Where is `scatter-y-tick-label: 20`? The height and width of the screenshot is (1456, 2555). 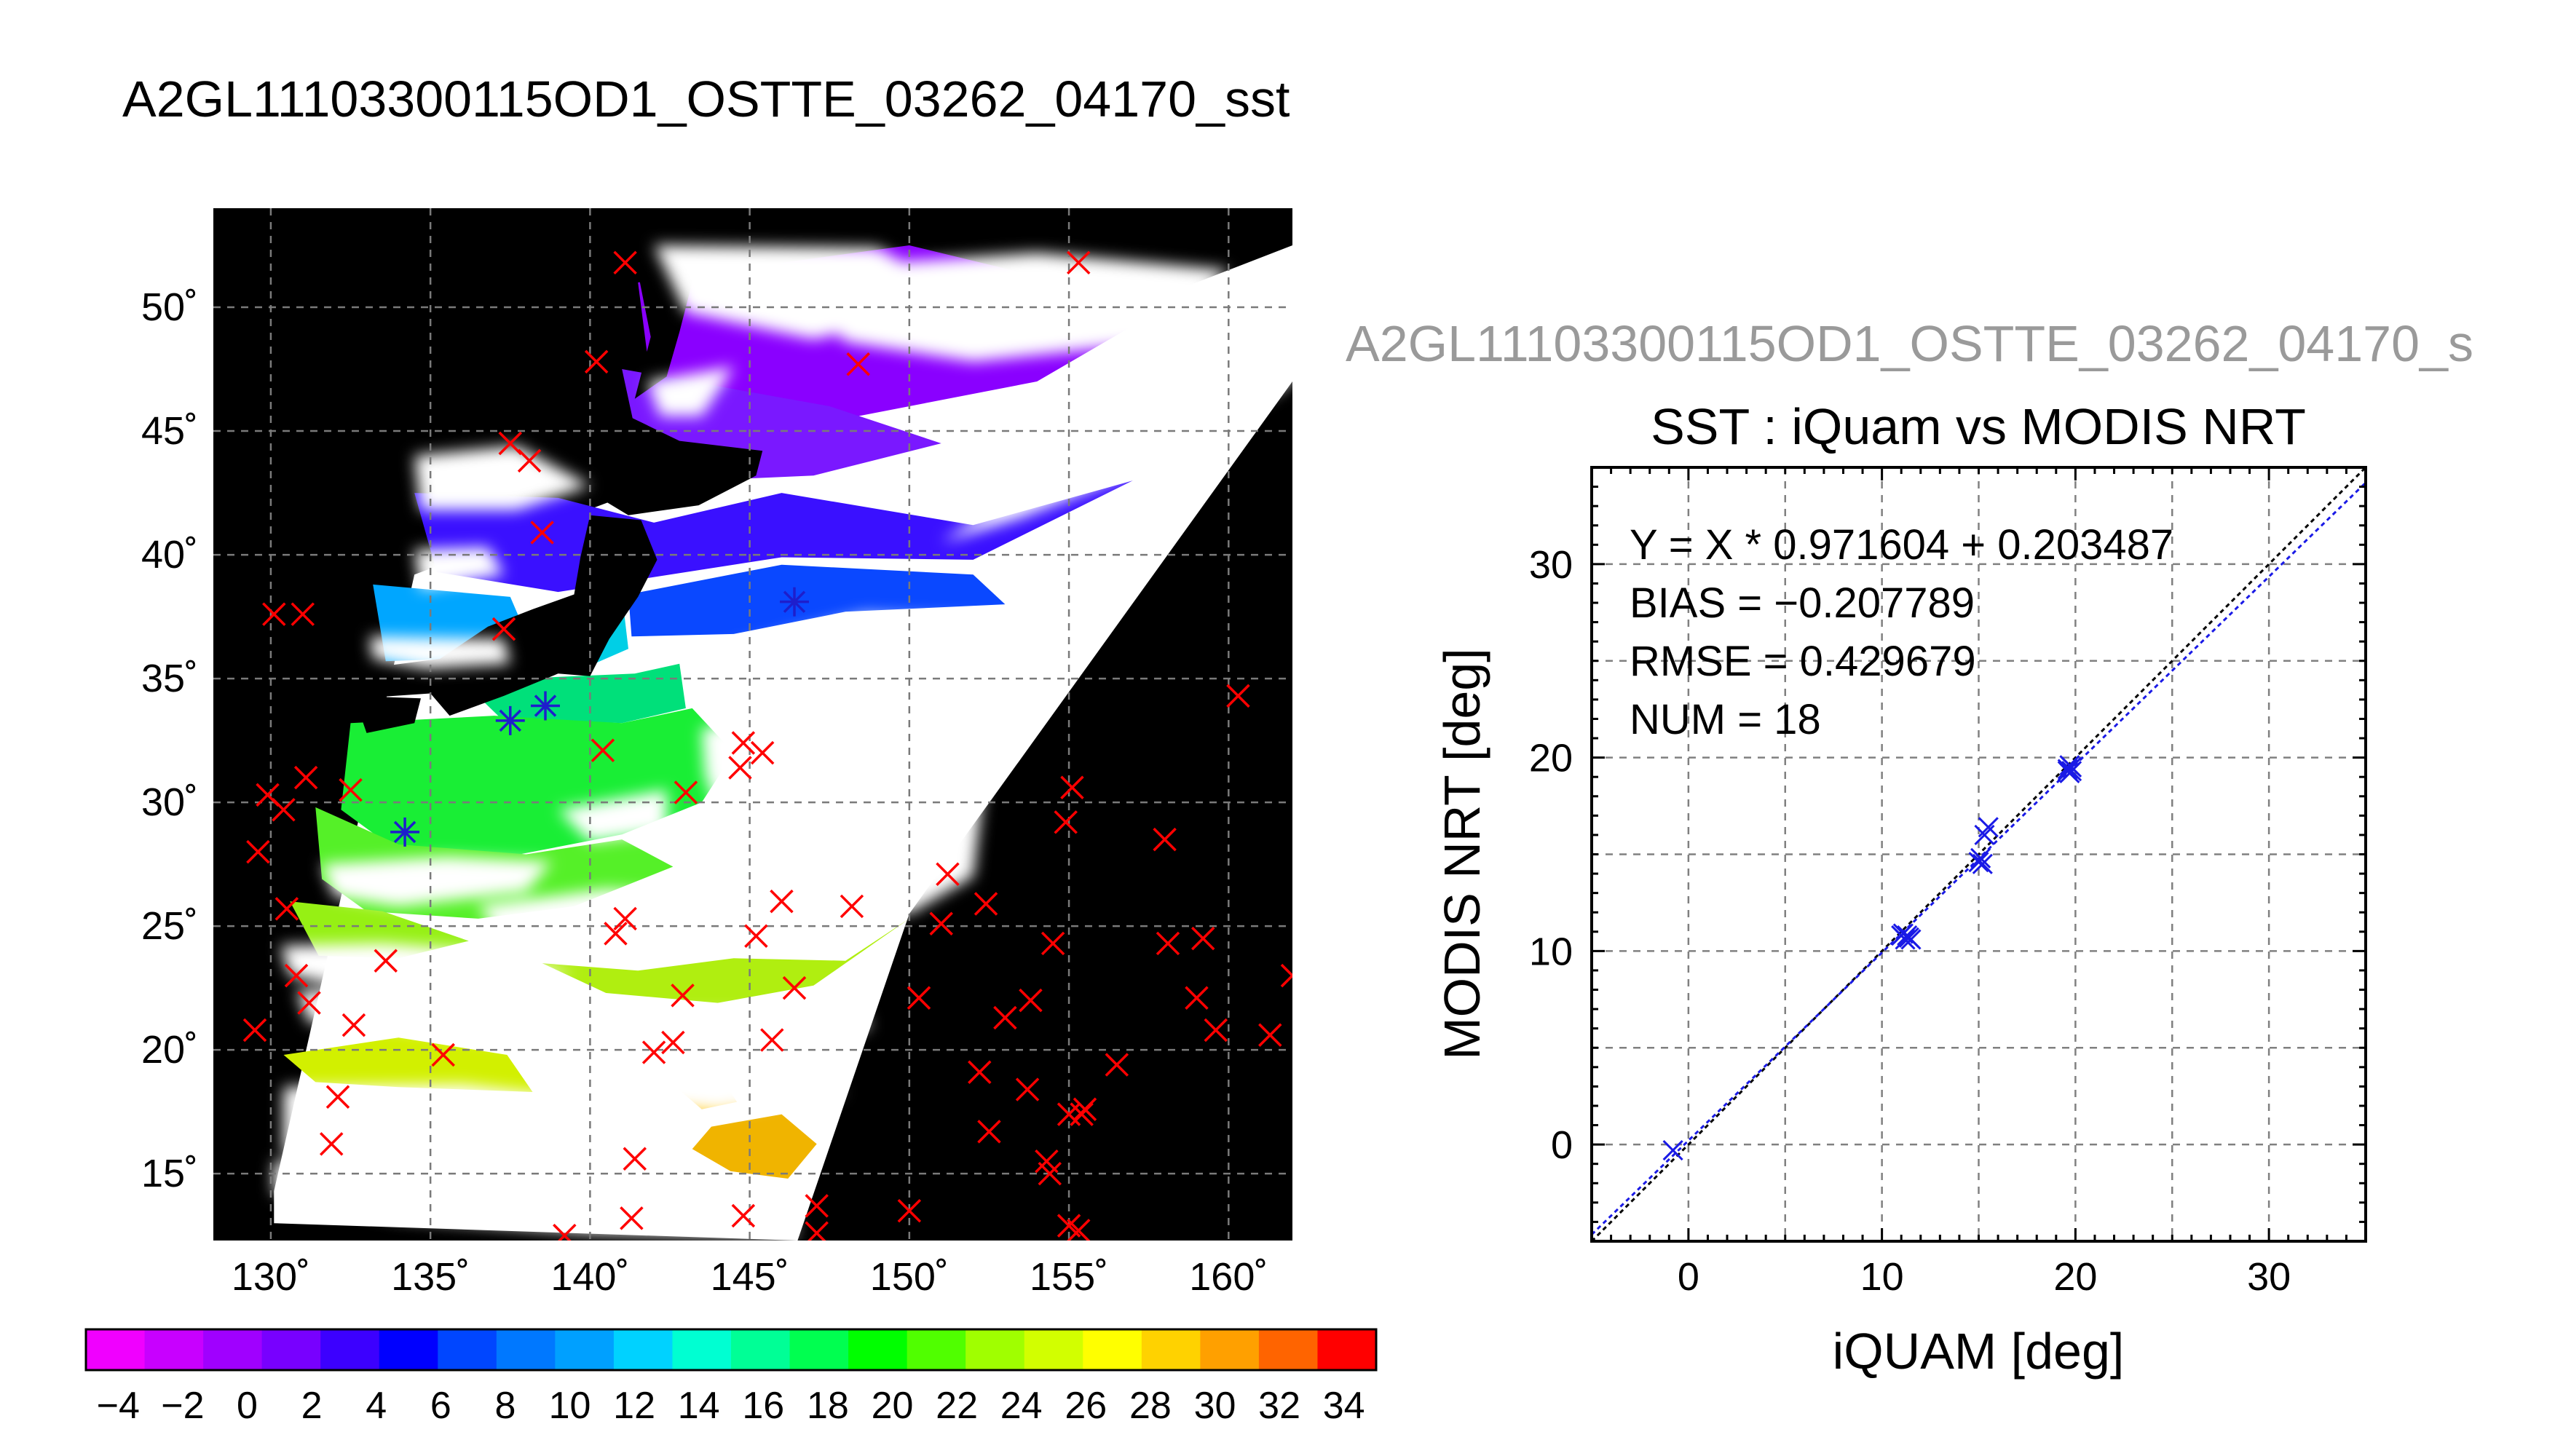 scatter-y-tick-label: 20 is located at coordinates (1551, 758).